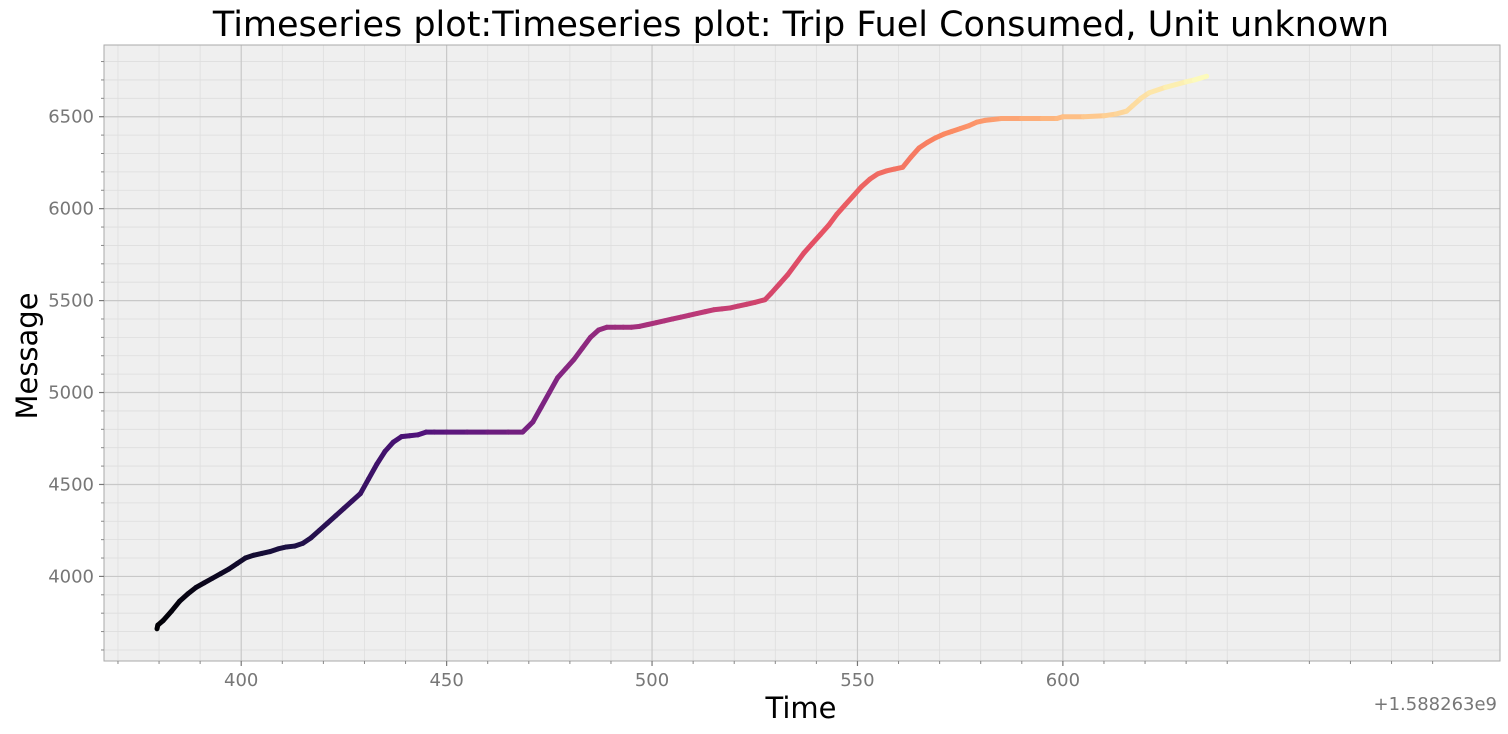 Image resolution: width=1508 pixels, height=734 pixels. Describe the element at coordinates (71, 484) in the screenshot. I see `y-tick-label: 4500` at that location.